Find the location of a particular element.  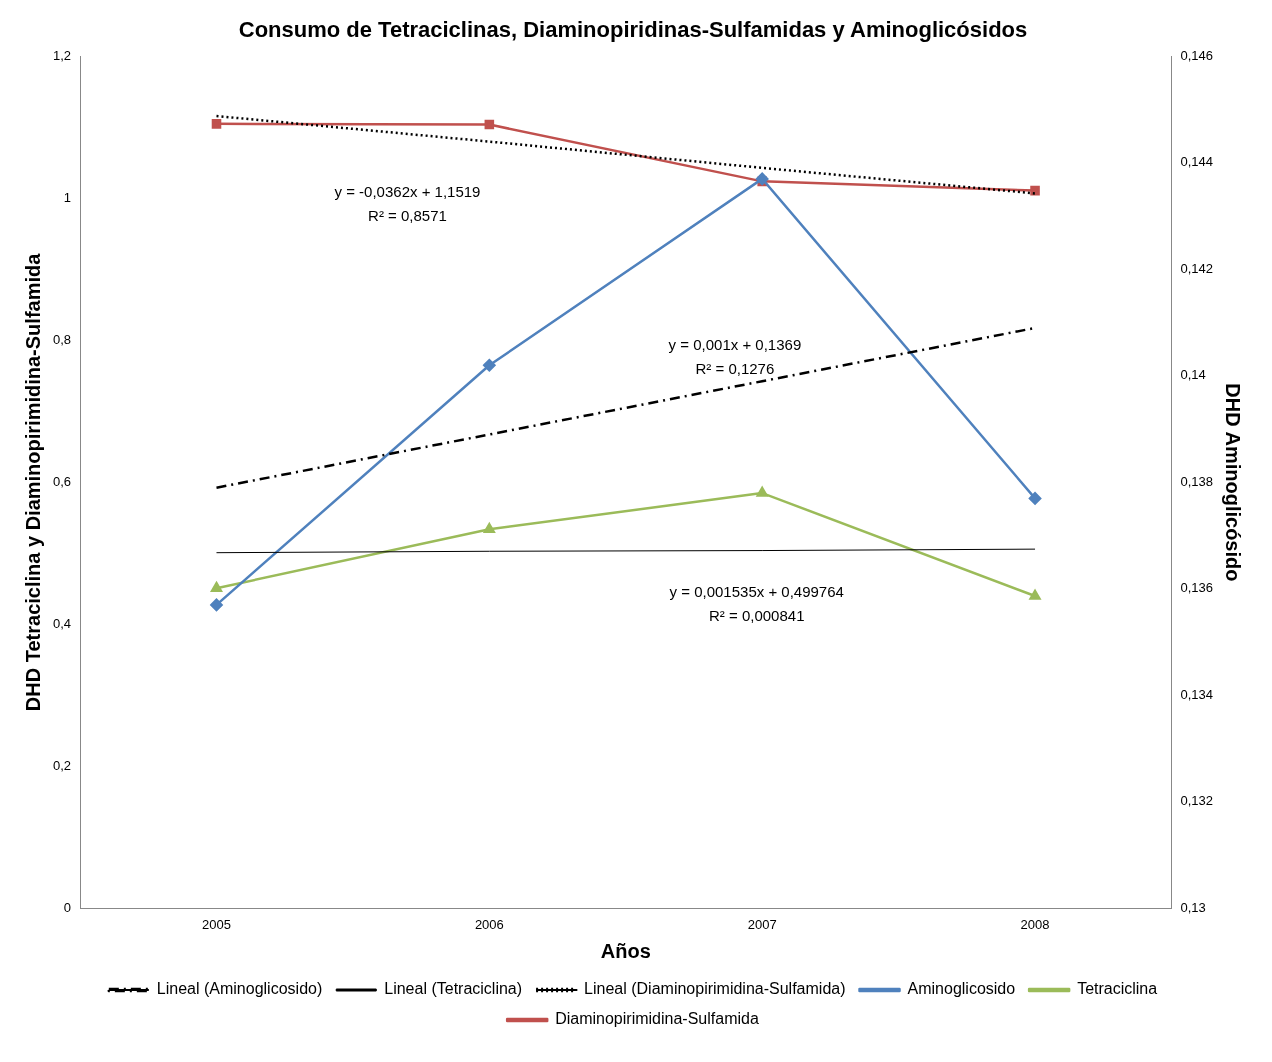

annotation: y = 0,001535x + 0,499764 is located at coordinates (756, 592).